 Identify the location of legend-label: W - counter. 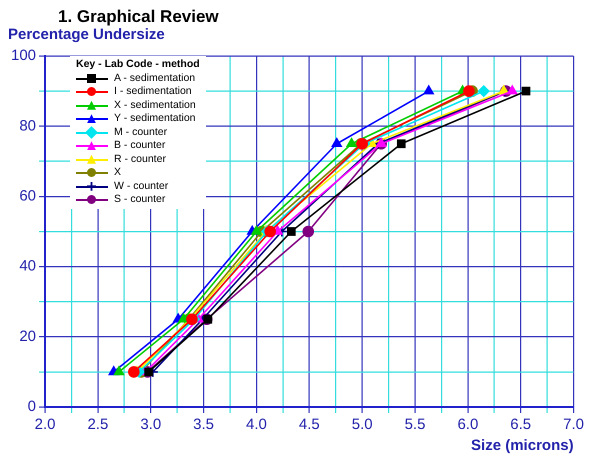
(141, 186).